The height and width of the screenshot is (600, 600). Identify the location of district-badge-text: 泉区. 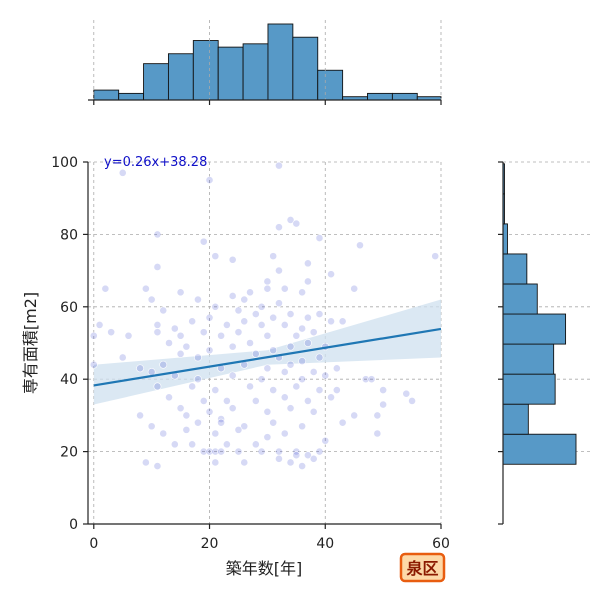
(422, 568).